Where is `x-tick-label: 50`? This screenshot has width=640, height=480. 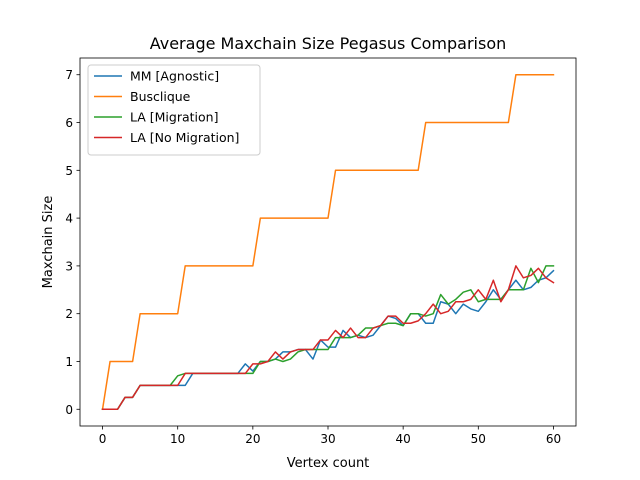
x-tick-label: 50 is located at coordinates (478, 439).